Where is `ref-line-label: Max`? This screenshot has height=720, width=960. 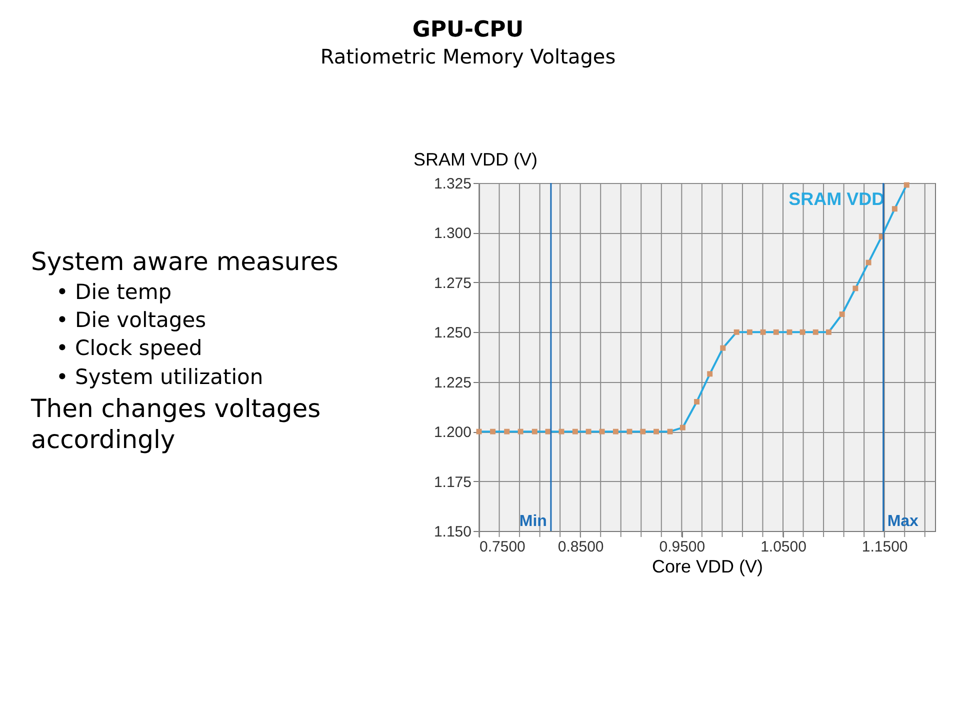
ref-line-label: Max is located at coordinates (903, 521).